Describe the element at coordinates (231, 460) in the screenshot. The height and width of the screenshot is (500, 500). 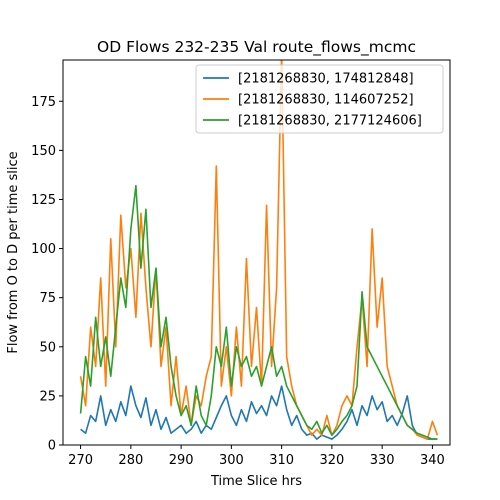
I see `x-tick-label: 300` at that location.